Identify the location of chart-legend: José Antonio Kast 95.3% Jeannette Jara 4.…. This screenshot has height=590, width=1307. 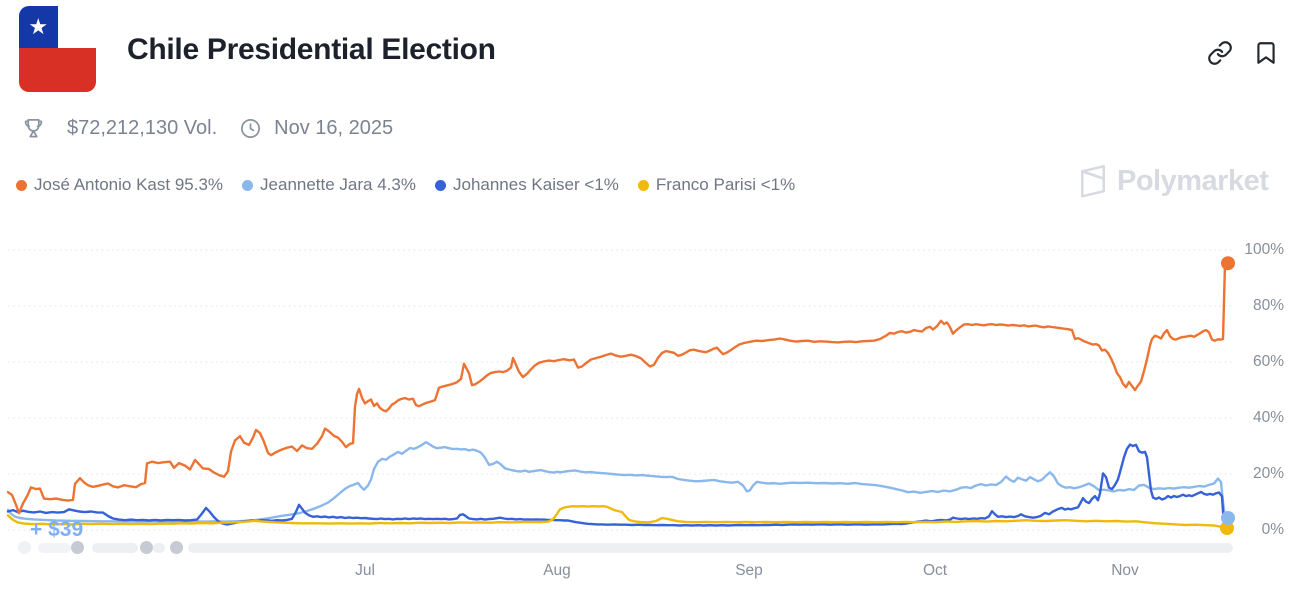
(405, 185).